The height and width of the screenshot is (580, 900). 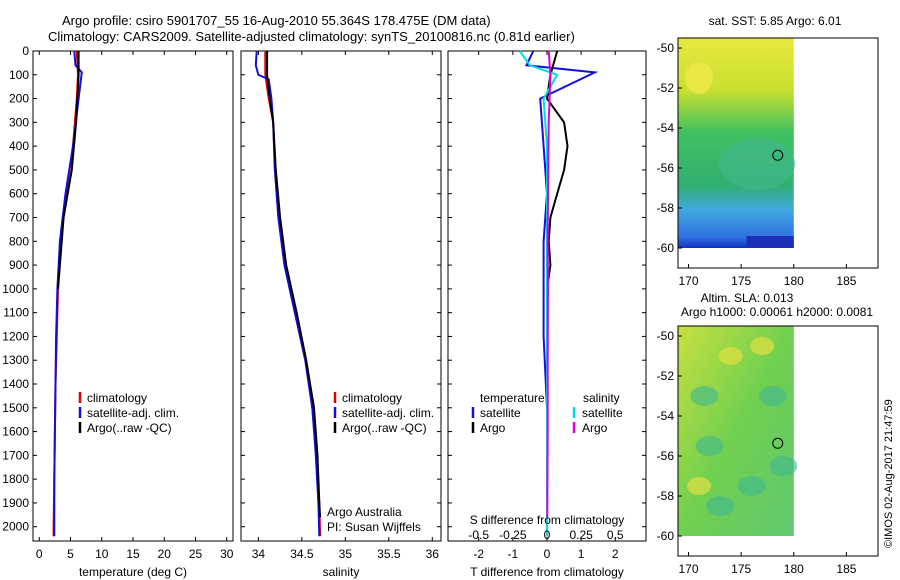 What do you see at coordinates (19, 218) in the screenshot?
I see `y-tick-label: 700` at bounding box center [19, 218].